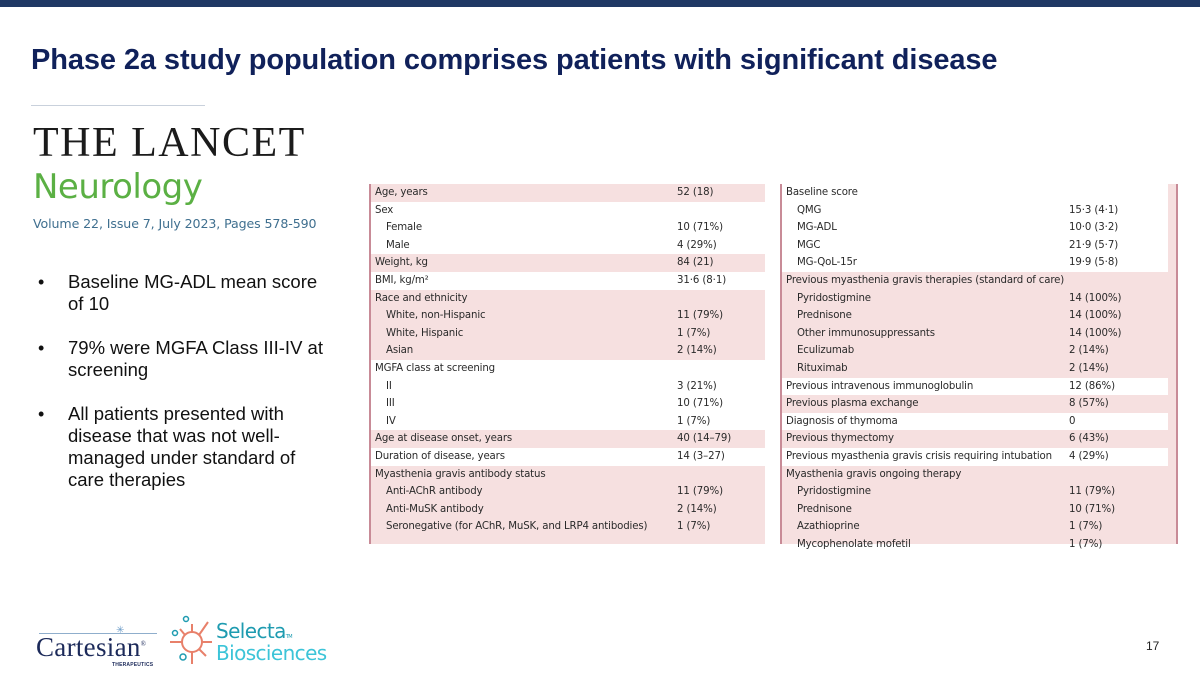 This screenshot has height=675, width=1200. What do you see at coordinates (460, 474) in the screenshot?
I see `row-label: Myasthenia gravis antibody status` at bounding box center [460, 474].